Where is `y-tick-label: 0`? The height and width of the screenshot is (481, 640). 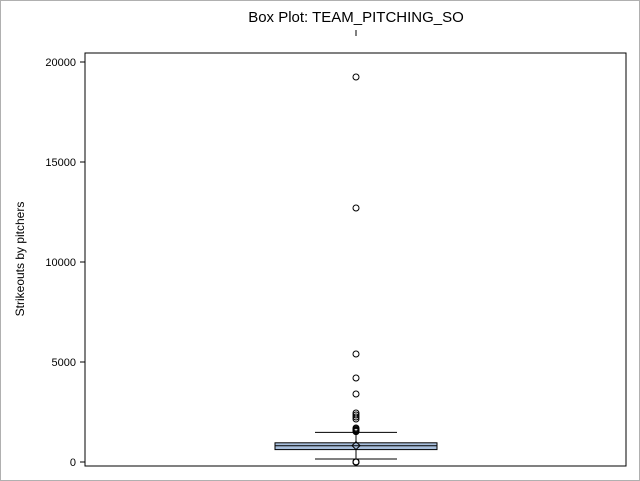 y-tick-label: 0 is located at coordinates (73, 463).